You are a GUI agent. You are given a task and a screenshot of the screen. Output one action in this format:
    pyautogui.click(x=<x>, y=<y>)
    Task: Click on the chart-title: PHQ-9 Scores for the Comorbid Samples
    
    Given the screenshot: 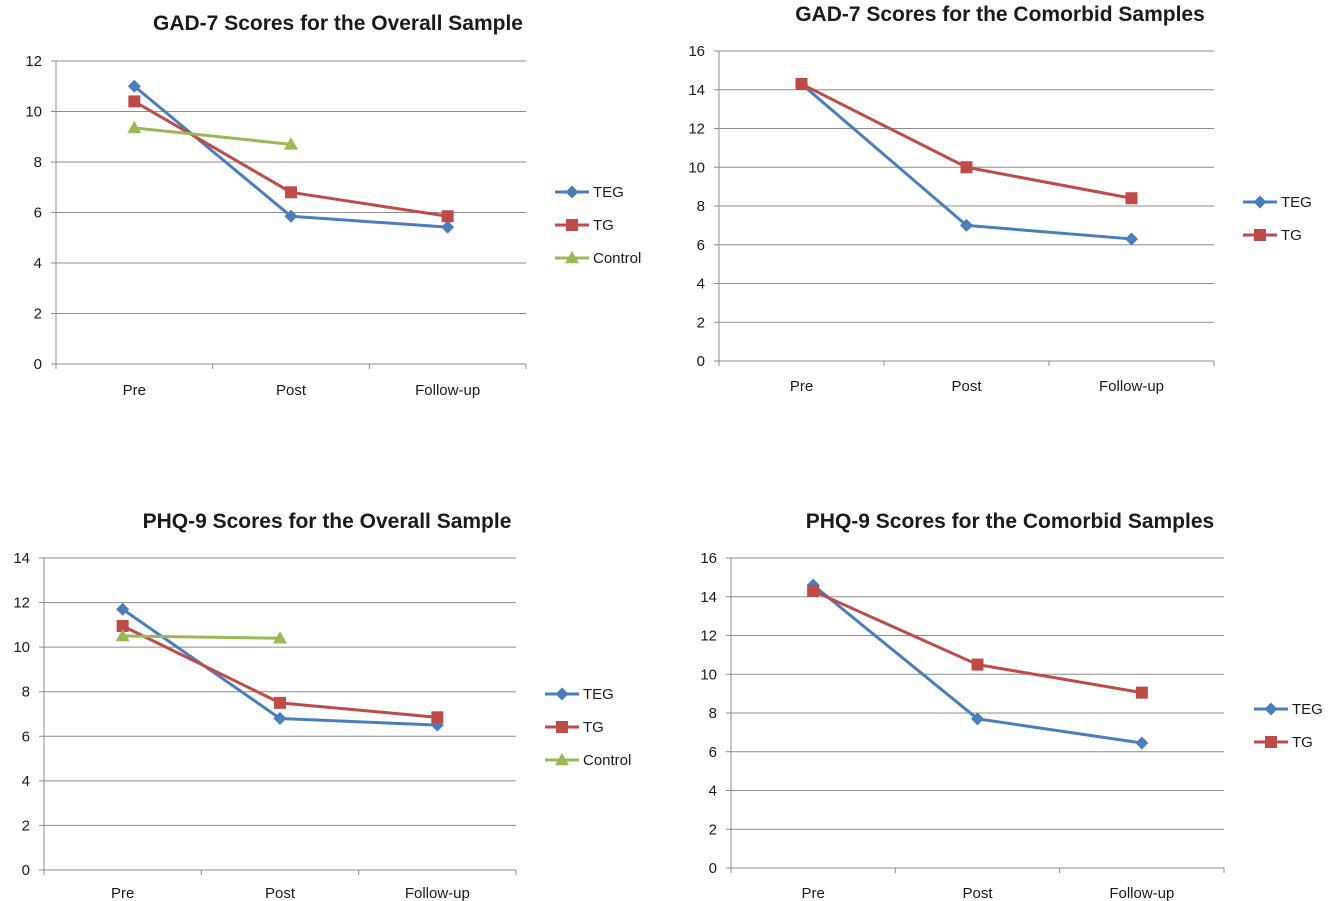 What is the action you would take?
    pyautogui.click(x=1010, y=521)
    